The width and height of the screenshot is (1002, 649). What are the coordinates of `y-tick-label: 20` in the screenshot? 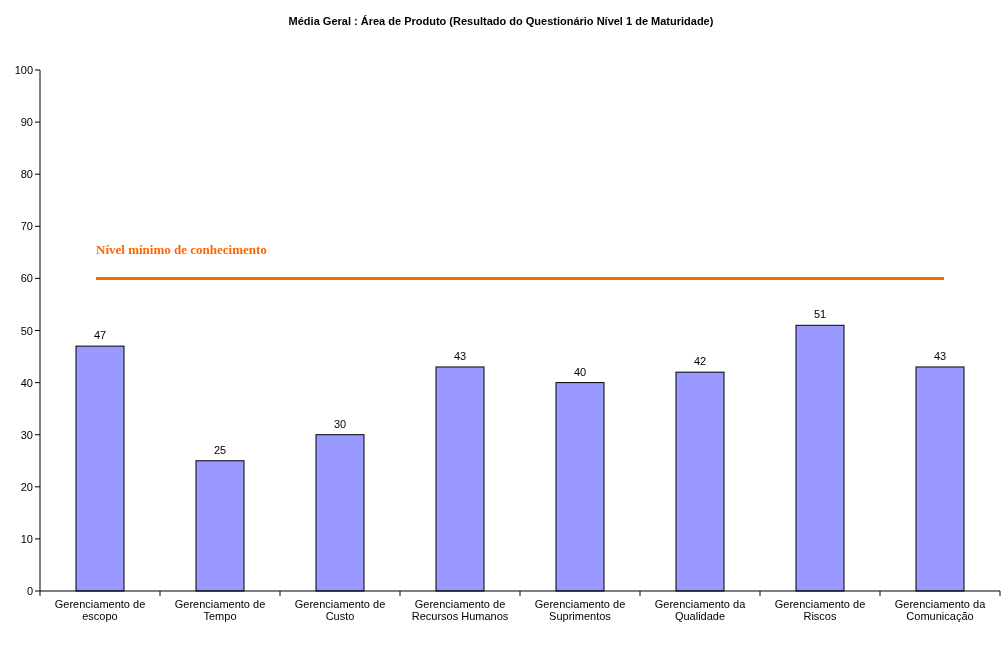 It's located at (26, 486).